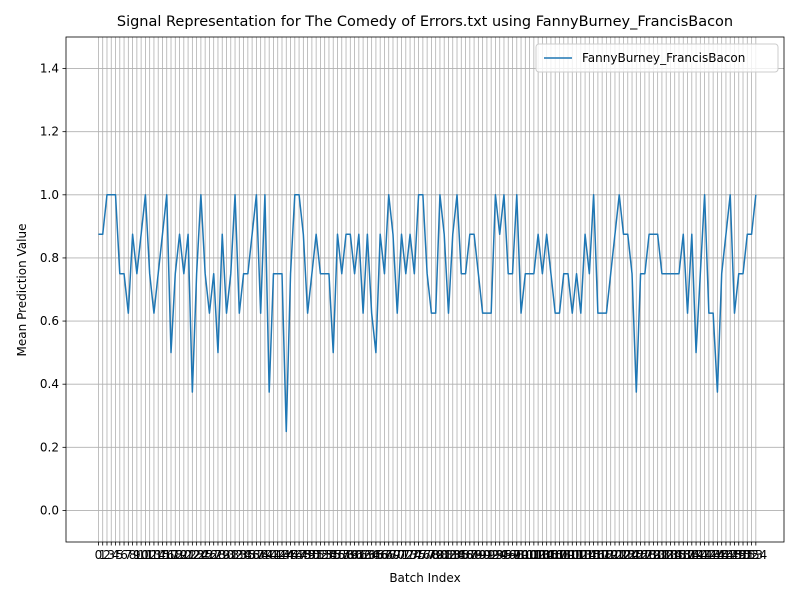 Image resolution: width=800 pixels, height=604 pixels. What do you see at coordinates (452, 555) in the screenshot?
I see `x-tick-label: 83` at bounding box center [452, 555].